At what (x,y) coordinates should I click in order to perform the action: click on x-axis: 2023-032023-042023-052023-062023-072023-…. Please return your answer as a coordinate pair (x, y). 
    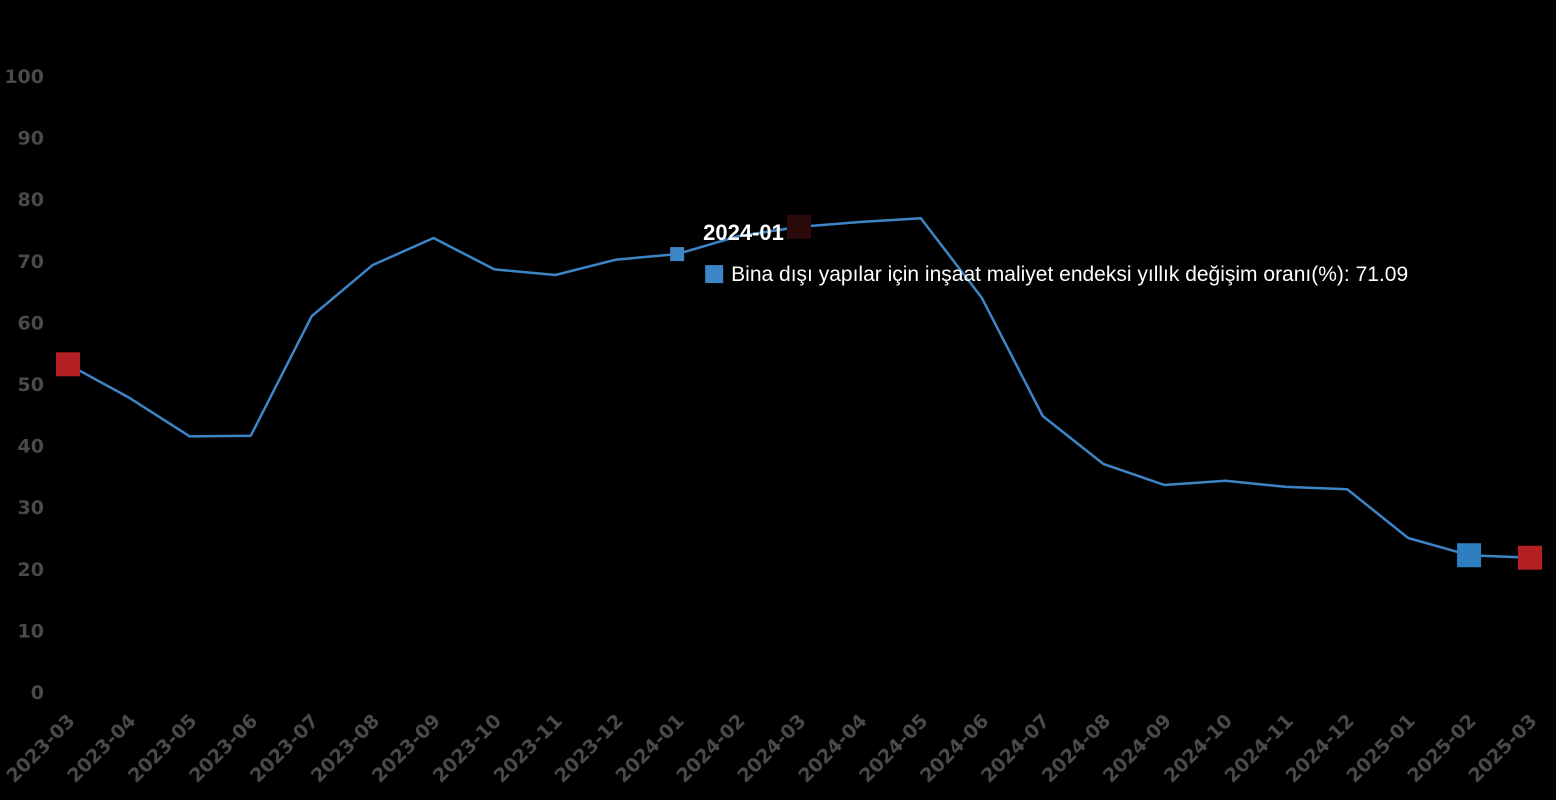
    Looking at the image, I should click on (771, 748).